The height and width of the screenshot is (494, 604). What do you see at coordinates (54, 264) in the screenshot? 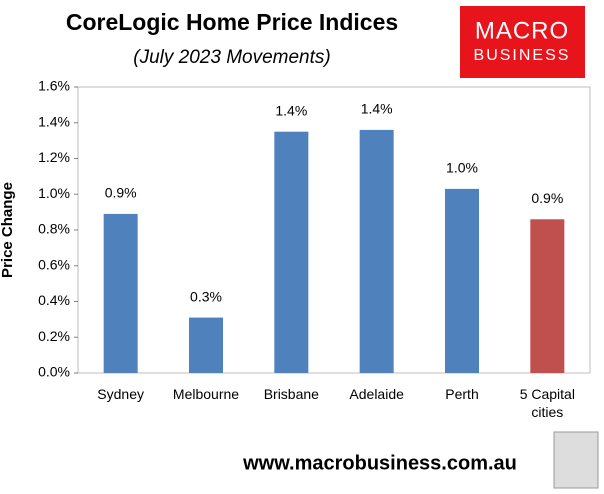
I see `y-tick-label: 0.6%` at bounding box center [54, 264].